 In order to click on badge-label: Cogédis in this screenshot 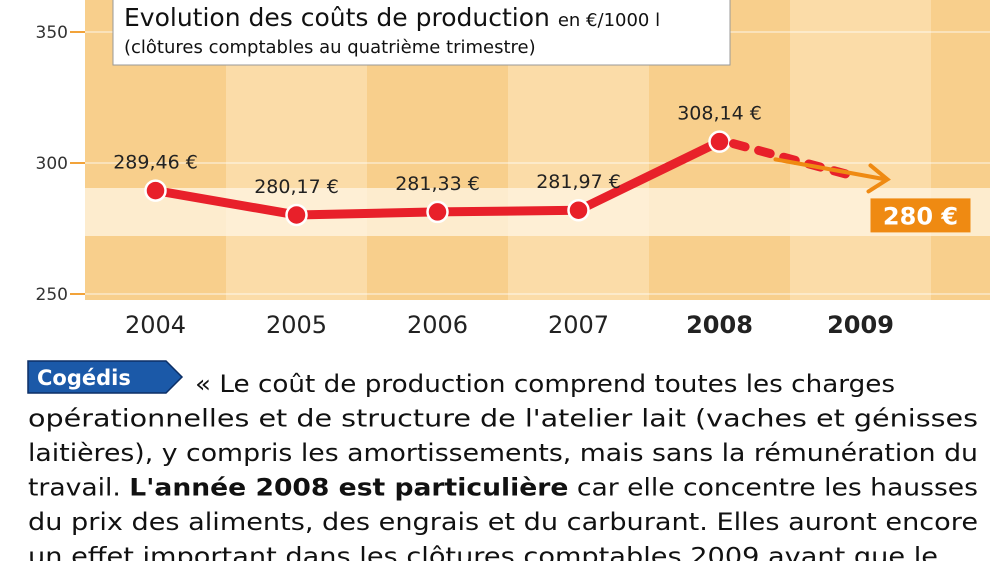, I will do `click(84, 378)`.